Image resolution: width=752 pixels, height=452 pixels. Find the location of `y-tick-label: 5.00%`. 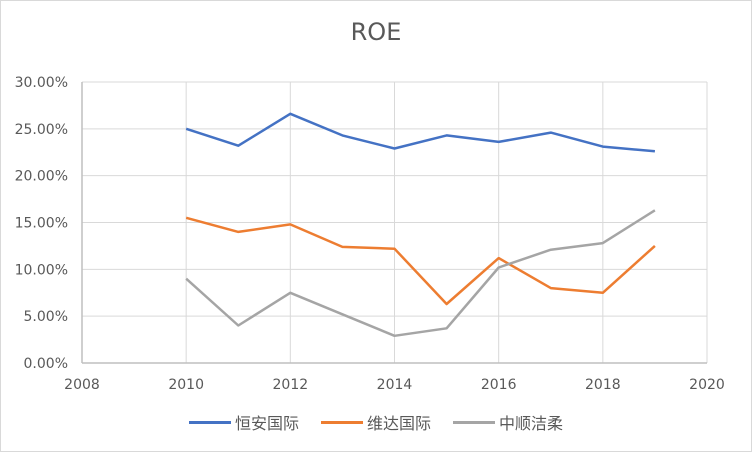

y-tick-label: 5.00% is located at coordinates (46, 317).